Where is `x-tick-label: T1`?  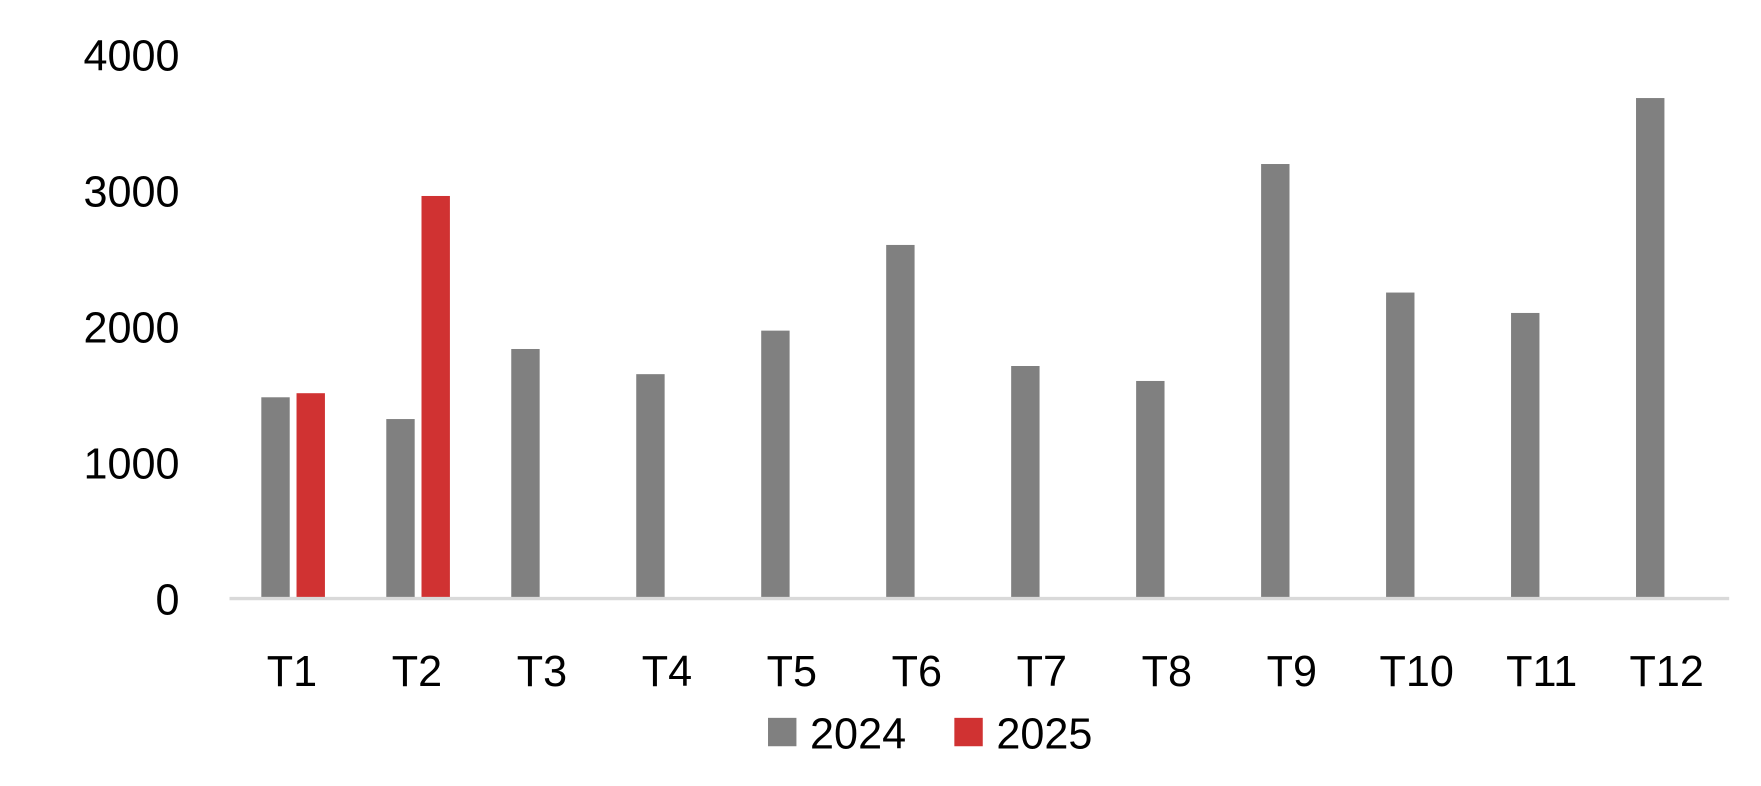
x-tick-label: T1 is located at coordinates (292, 672).